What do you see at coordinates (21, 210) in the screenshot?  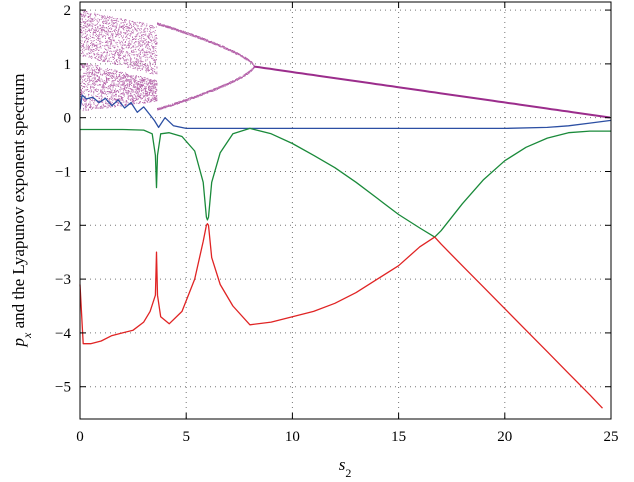 I see `y-axis-label: px and the Lyapunov exponent spectrum` at bounding box center [21, 210].